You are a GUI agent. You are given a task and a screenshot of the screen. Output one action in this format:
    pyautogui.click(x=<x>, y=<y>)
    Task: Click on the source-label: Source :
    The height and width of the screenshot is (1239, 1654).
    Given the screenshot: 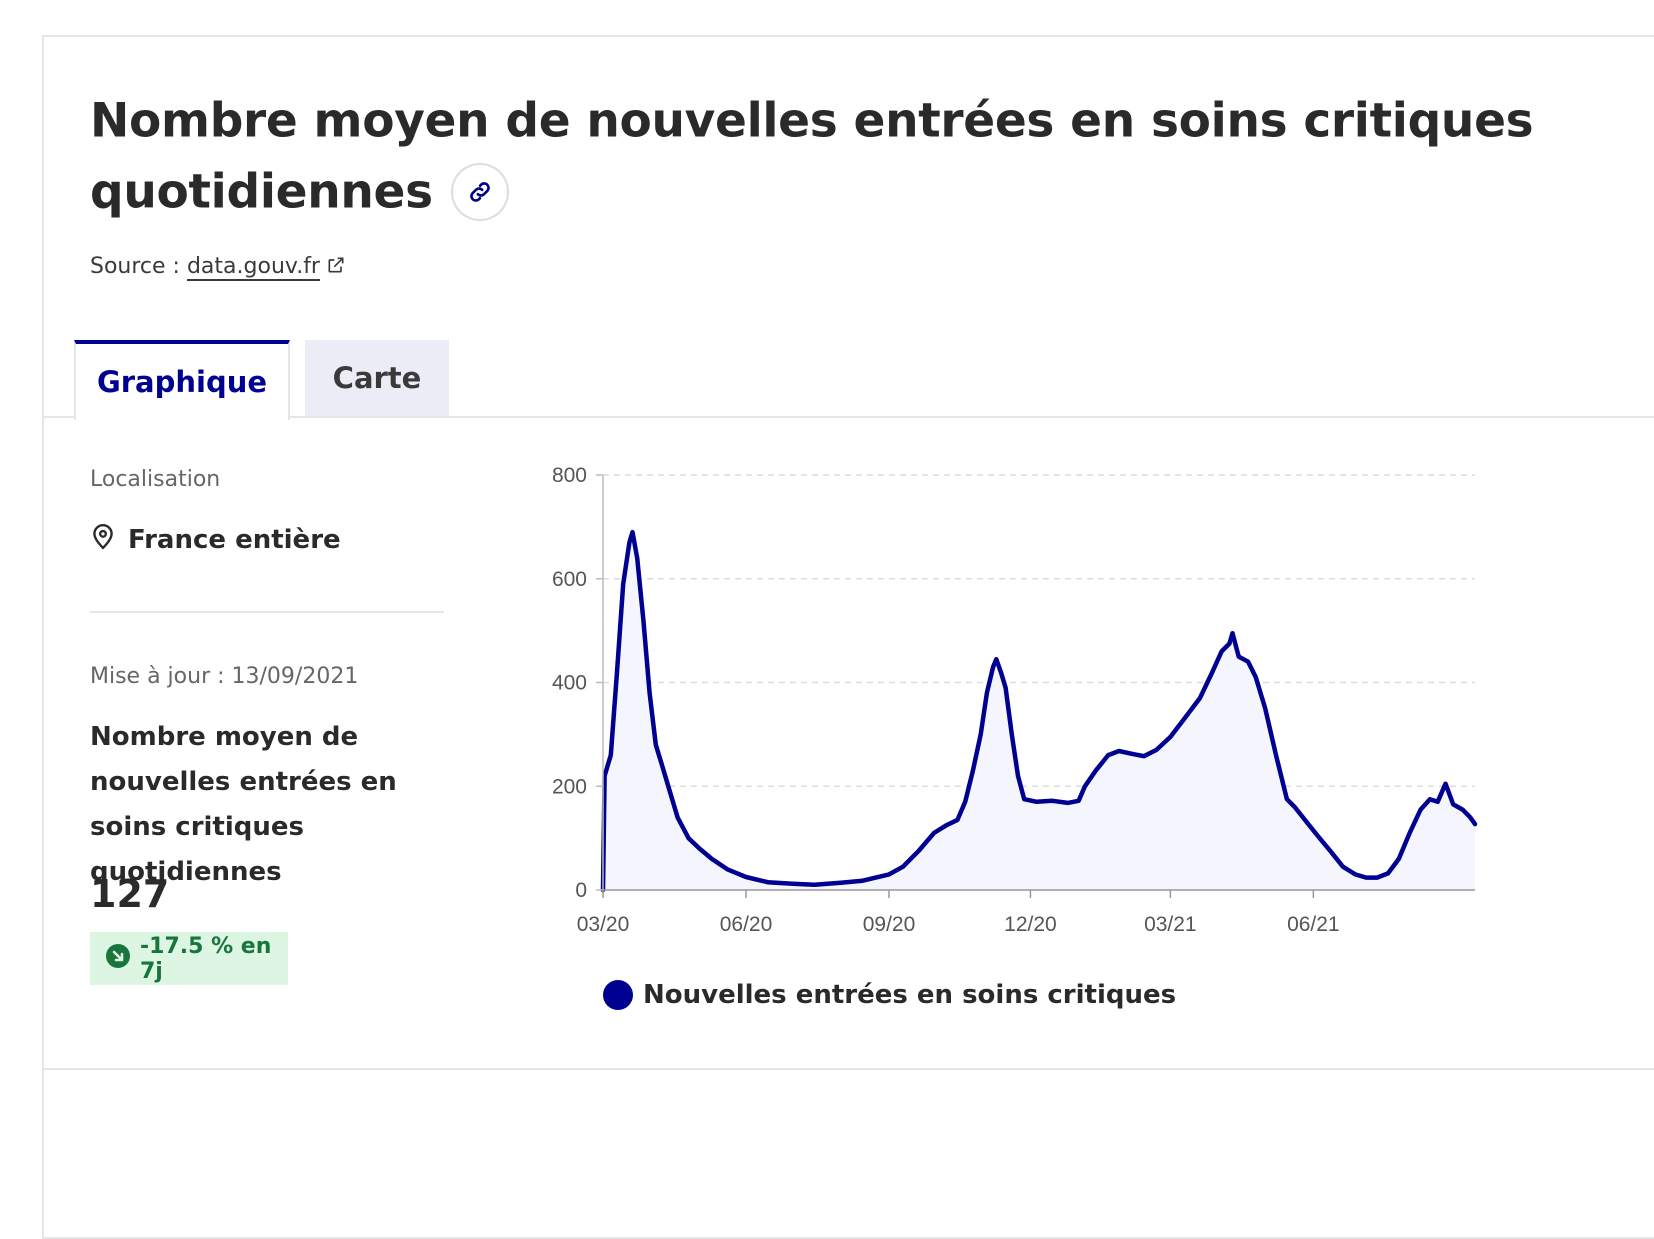 What is the action you would take?
    pyautogui.click(x=138, y=266)
    